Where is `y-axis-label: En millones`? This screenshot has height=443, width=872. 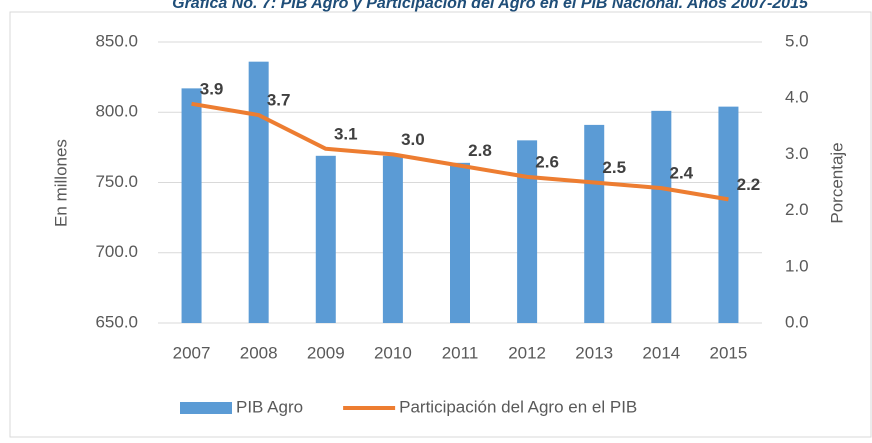 y-axis-label: En millones is located at coordinates (60, 183).